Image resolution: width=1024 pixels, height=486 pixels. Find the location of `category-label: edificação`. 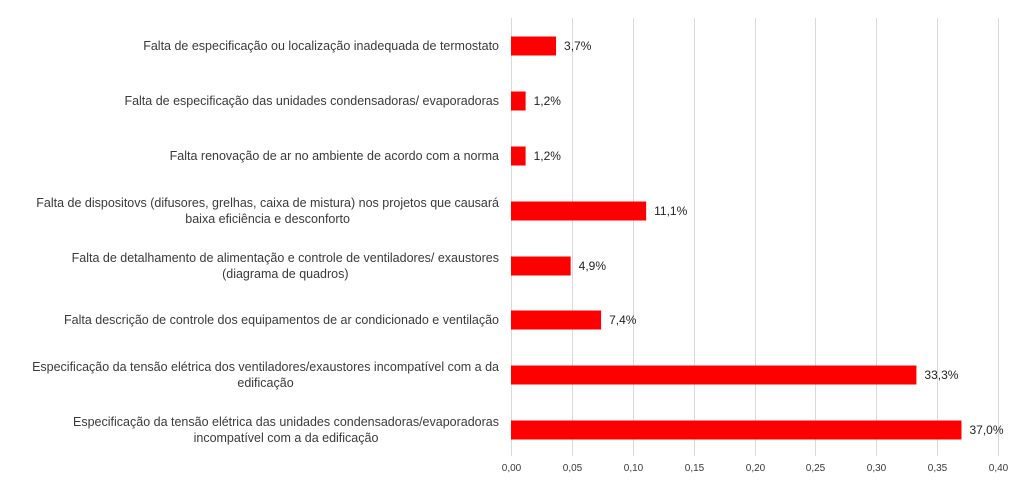

category-label: edificação is located at coordinates (265, 383).